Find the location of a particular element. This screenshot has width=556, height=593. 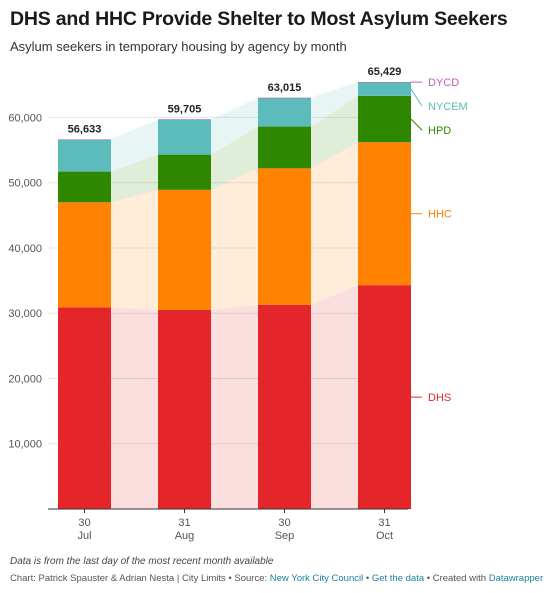

total-label: 65,429 is located at coordinates (385, 72).